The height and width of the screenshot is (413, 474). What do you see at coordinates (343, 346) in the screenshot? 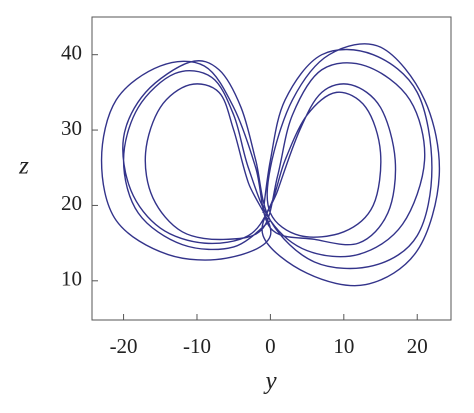
I see `x-tick-label: 10` at bounding box center [343, 346].